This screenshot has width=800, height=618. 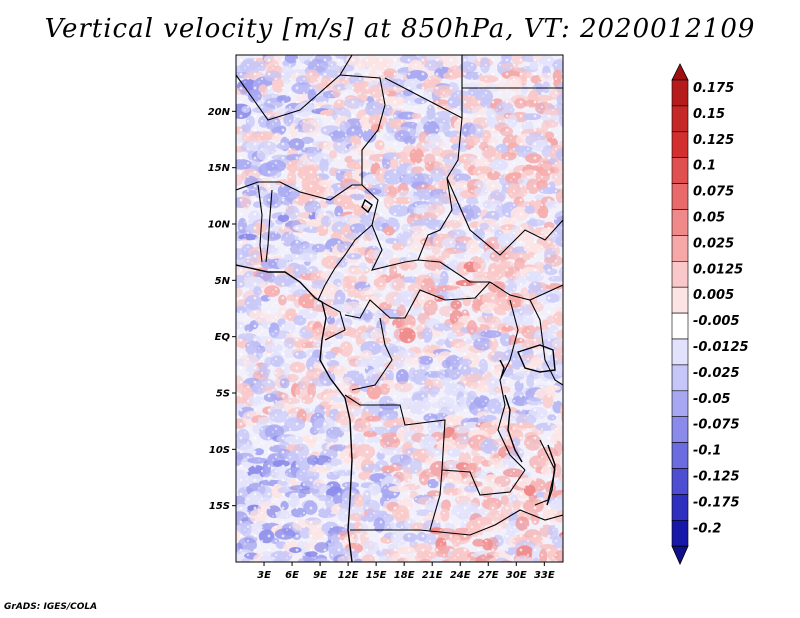 What do you see at coordinates (345, 262) in the screenshot?
I see `border-nigeria-cameroon` at bounding box center [345, 262].